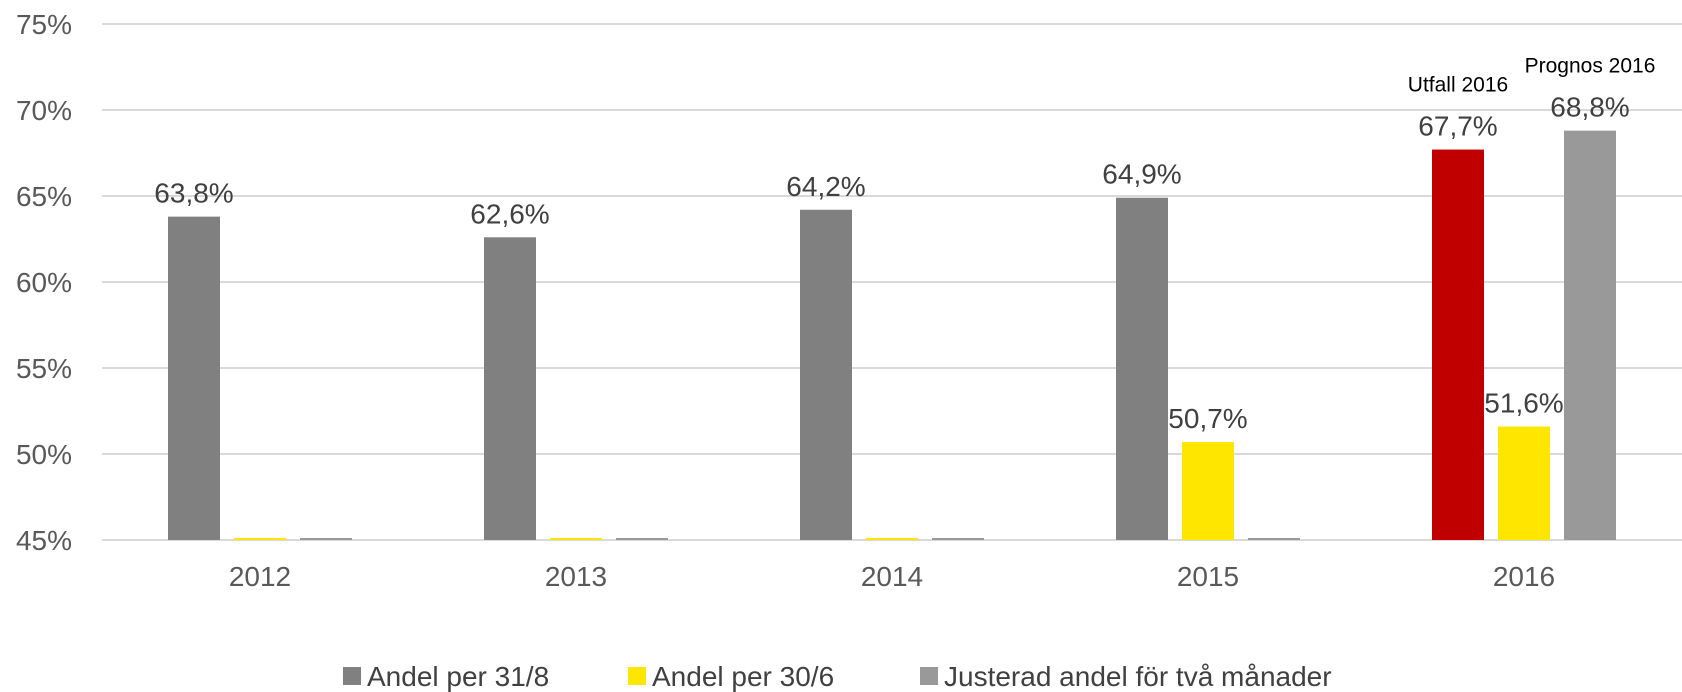 The height and width of the screenshot is (692, 1682). What do you see at coordinates (44, 196) in the screenshot?
I see `y-tick-label: 65%` at bounding box center [44, 196].